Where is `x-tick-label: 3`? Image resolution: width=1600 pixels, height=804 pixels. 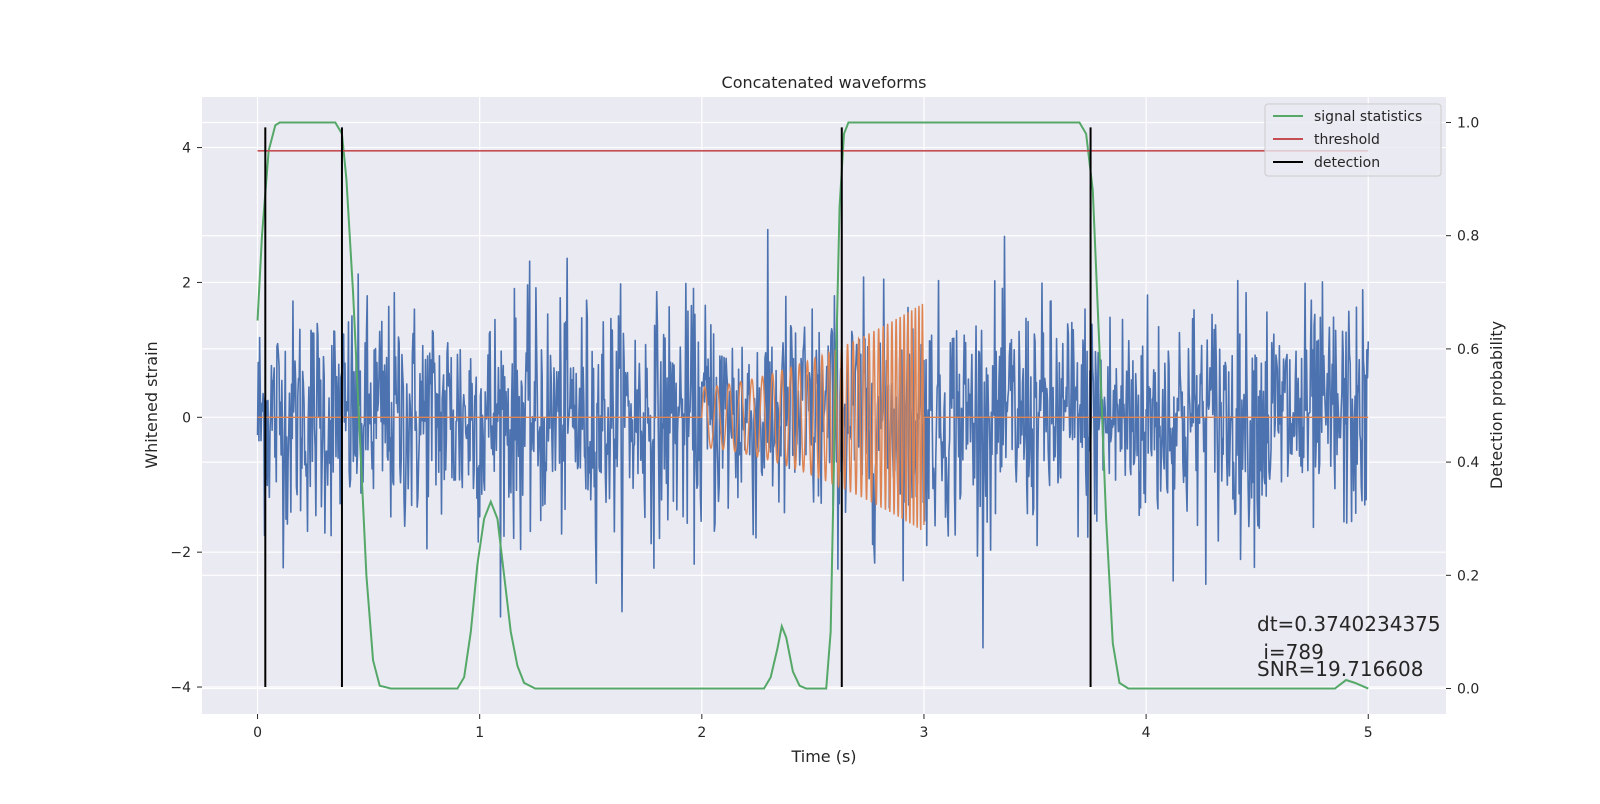
x-tick-label: 3 is located at coordinates (924, 733).